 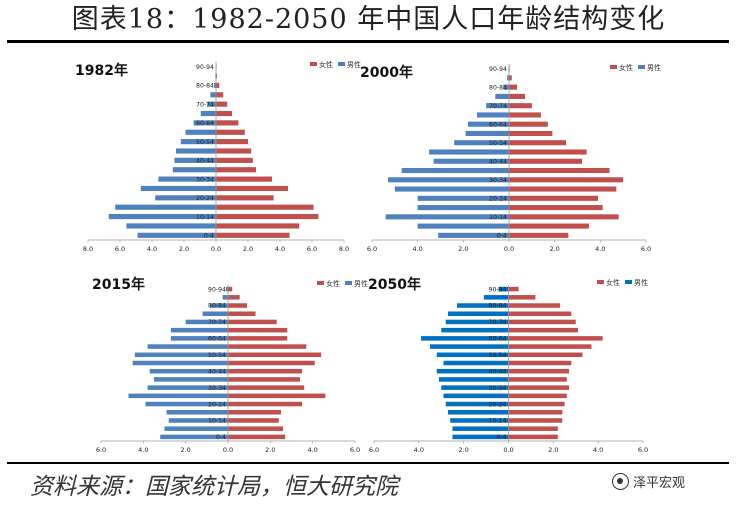 What do you see at coordinates (320, 283) in the screenshot?
I see `legend-female-swatch` at bounding box center [320, 283].